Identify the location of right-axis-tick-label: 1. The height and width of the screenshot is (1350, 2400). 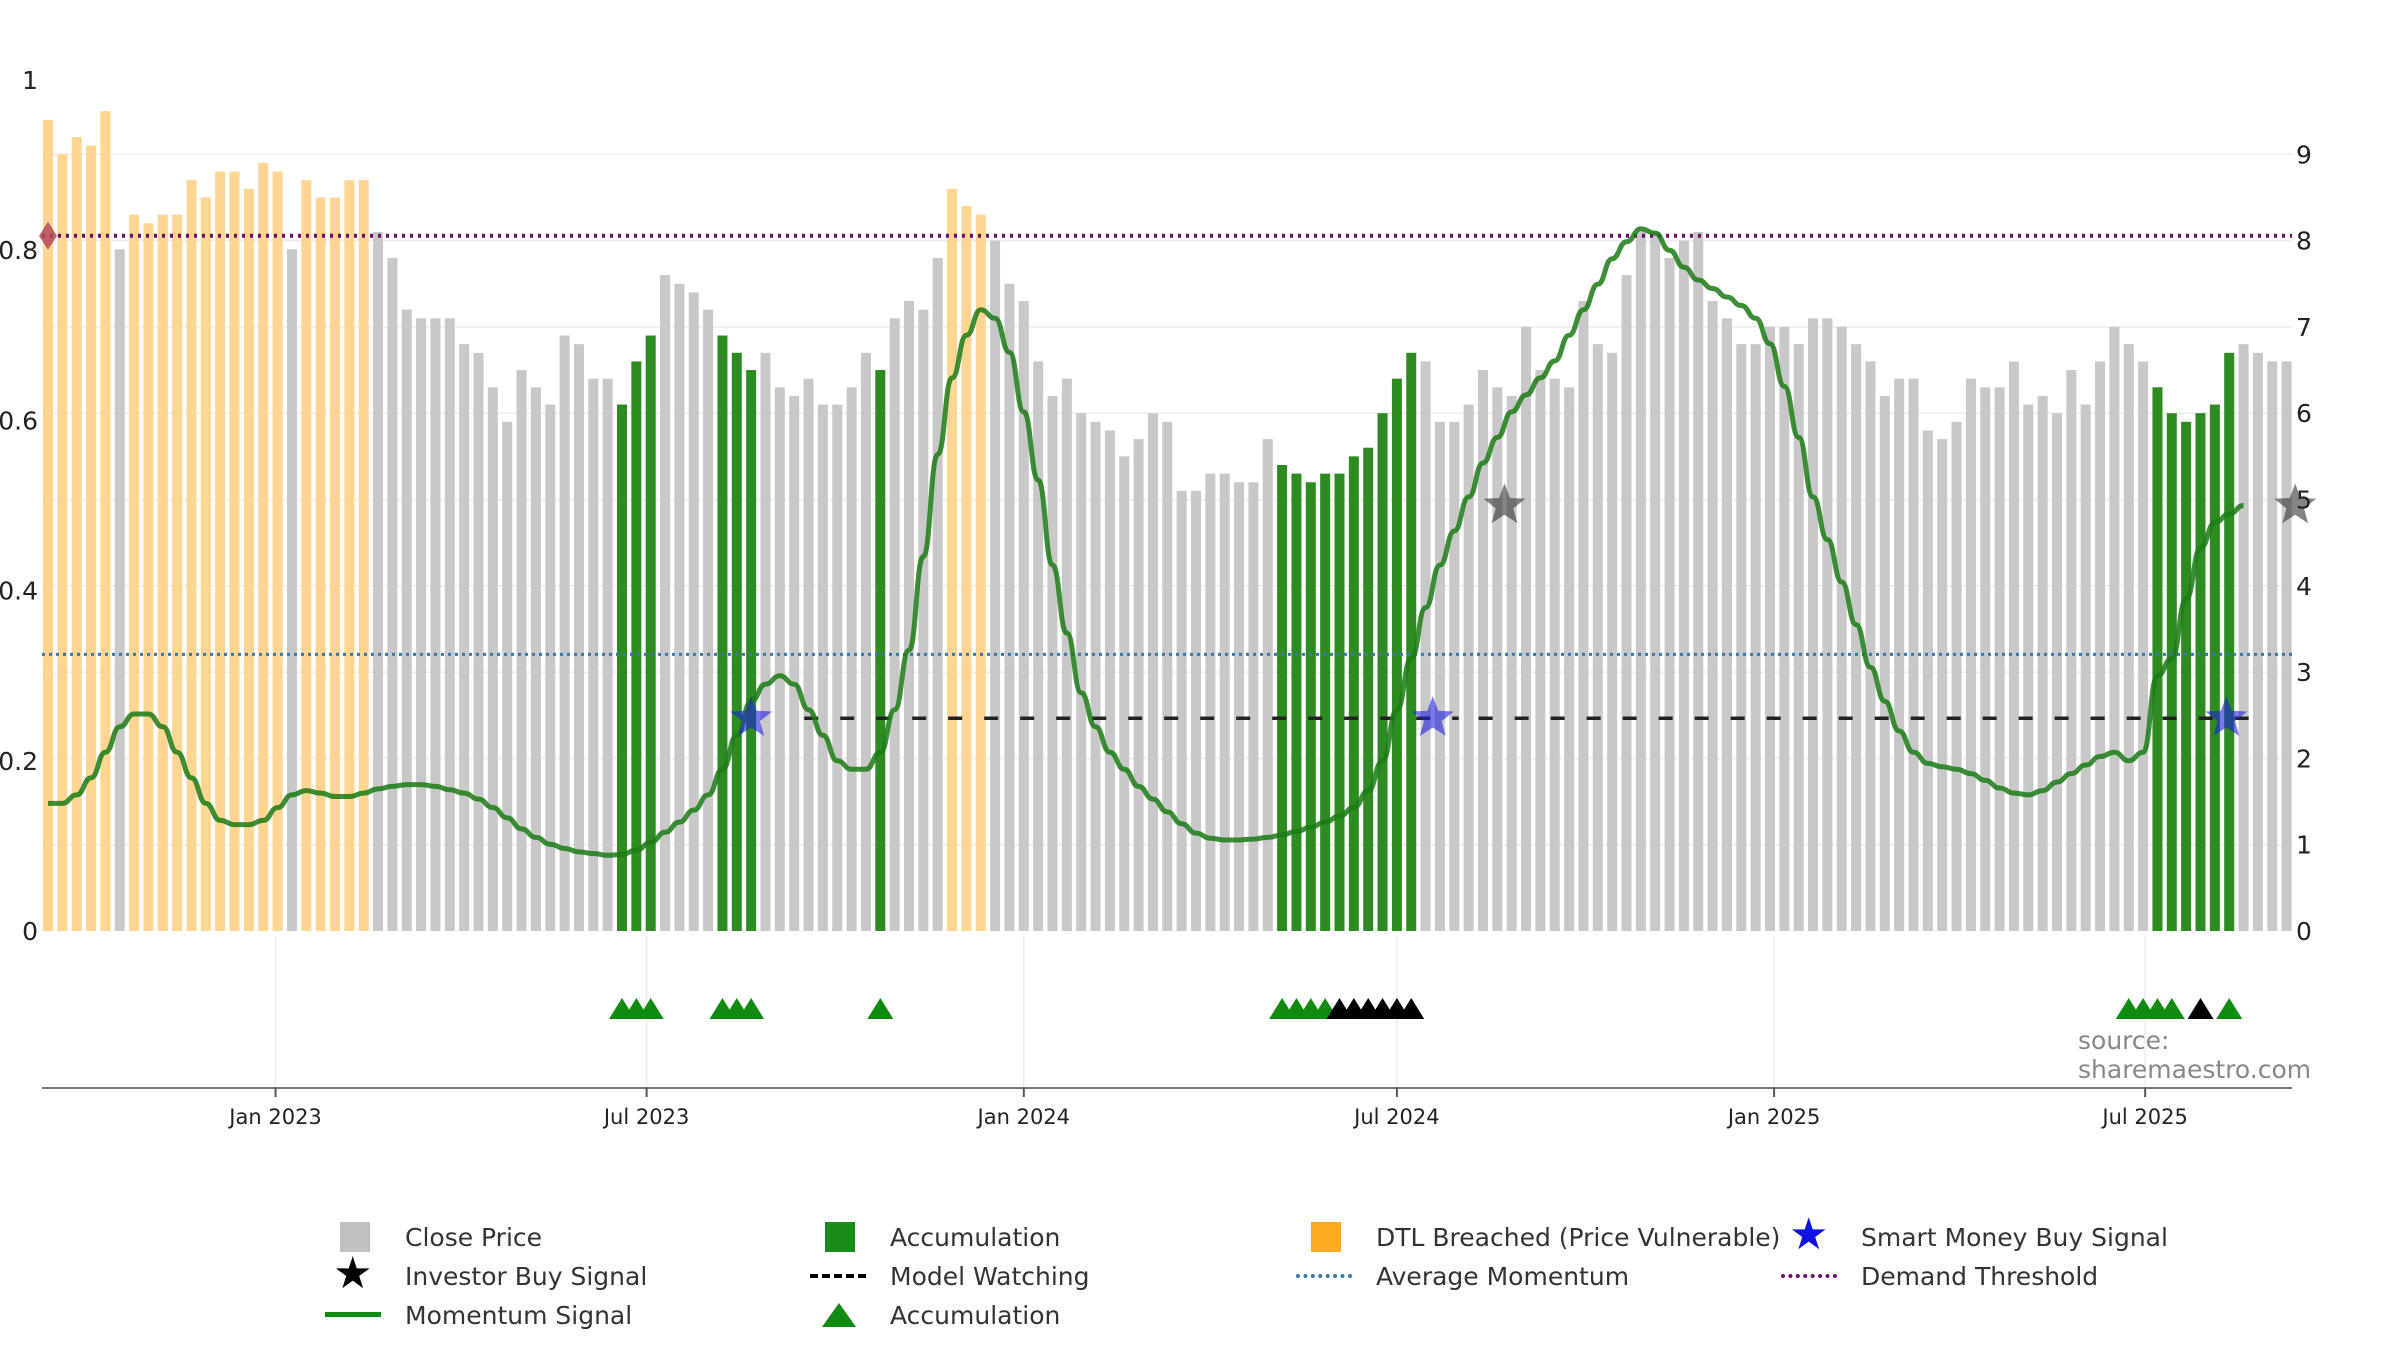
(2304, 845).